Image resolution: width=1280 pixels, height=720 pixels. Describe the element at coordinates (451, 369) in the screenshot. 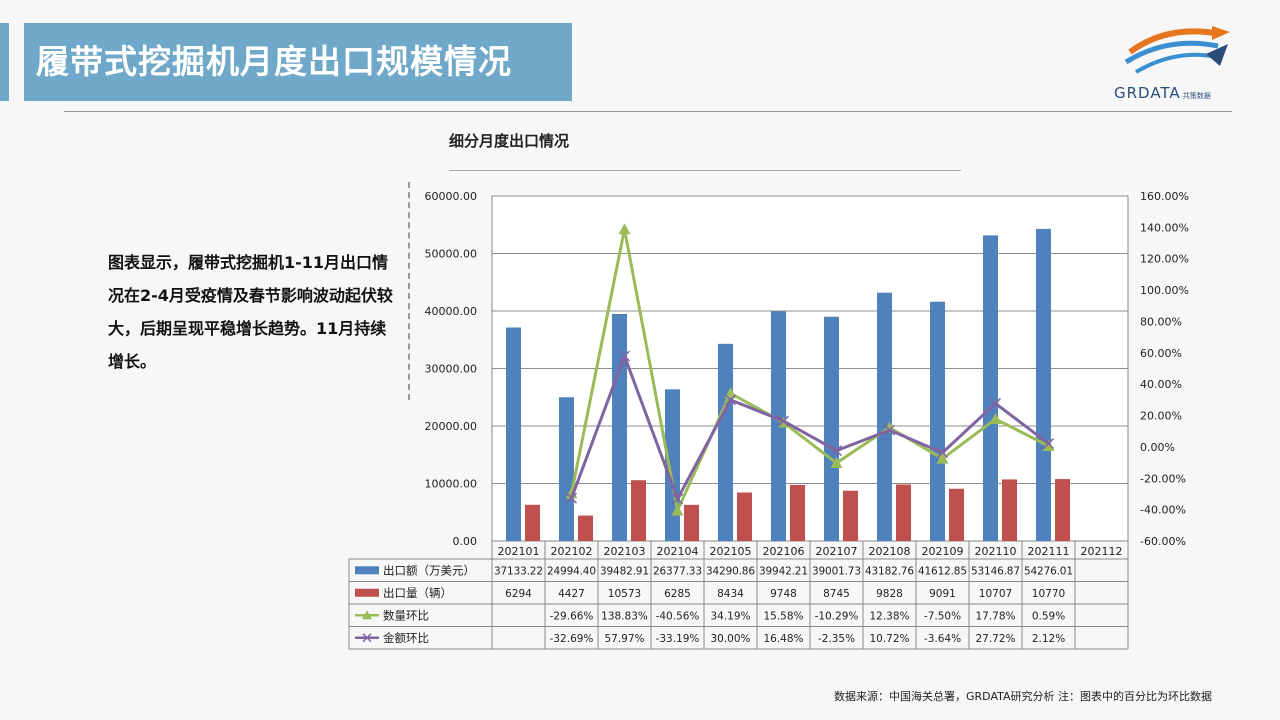

I see `y-tick-label: 30000.00` at that location.